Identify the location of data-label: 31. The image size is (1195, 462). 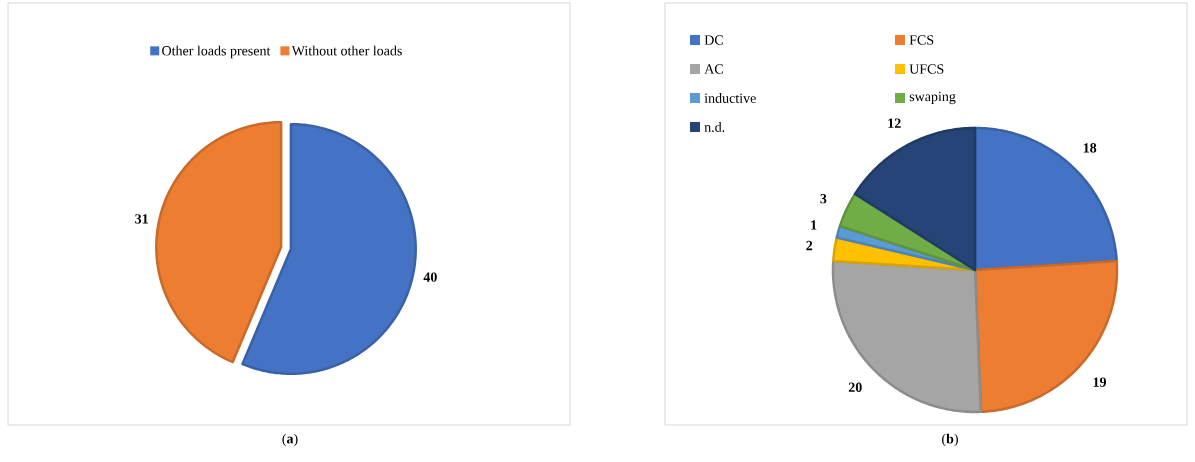
(141, 219).